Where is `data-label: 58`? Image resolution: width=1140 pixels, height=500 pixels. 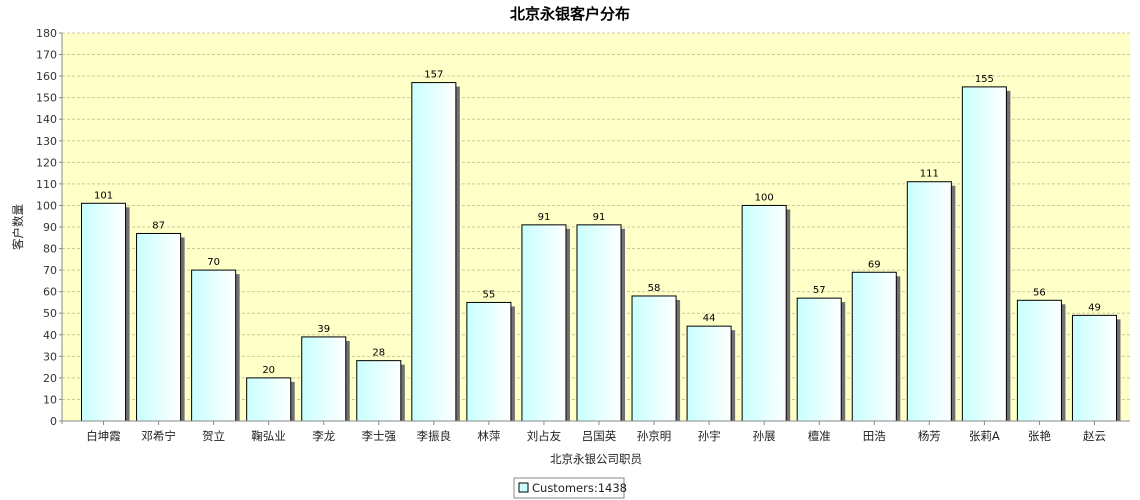 data-label: 58 is located at coordinates (654, 288).